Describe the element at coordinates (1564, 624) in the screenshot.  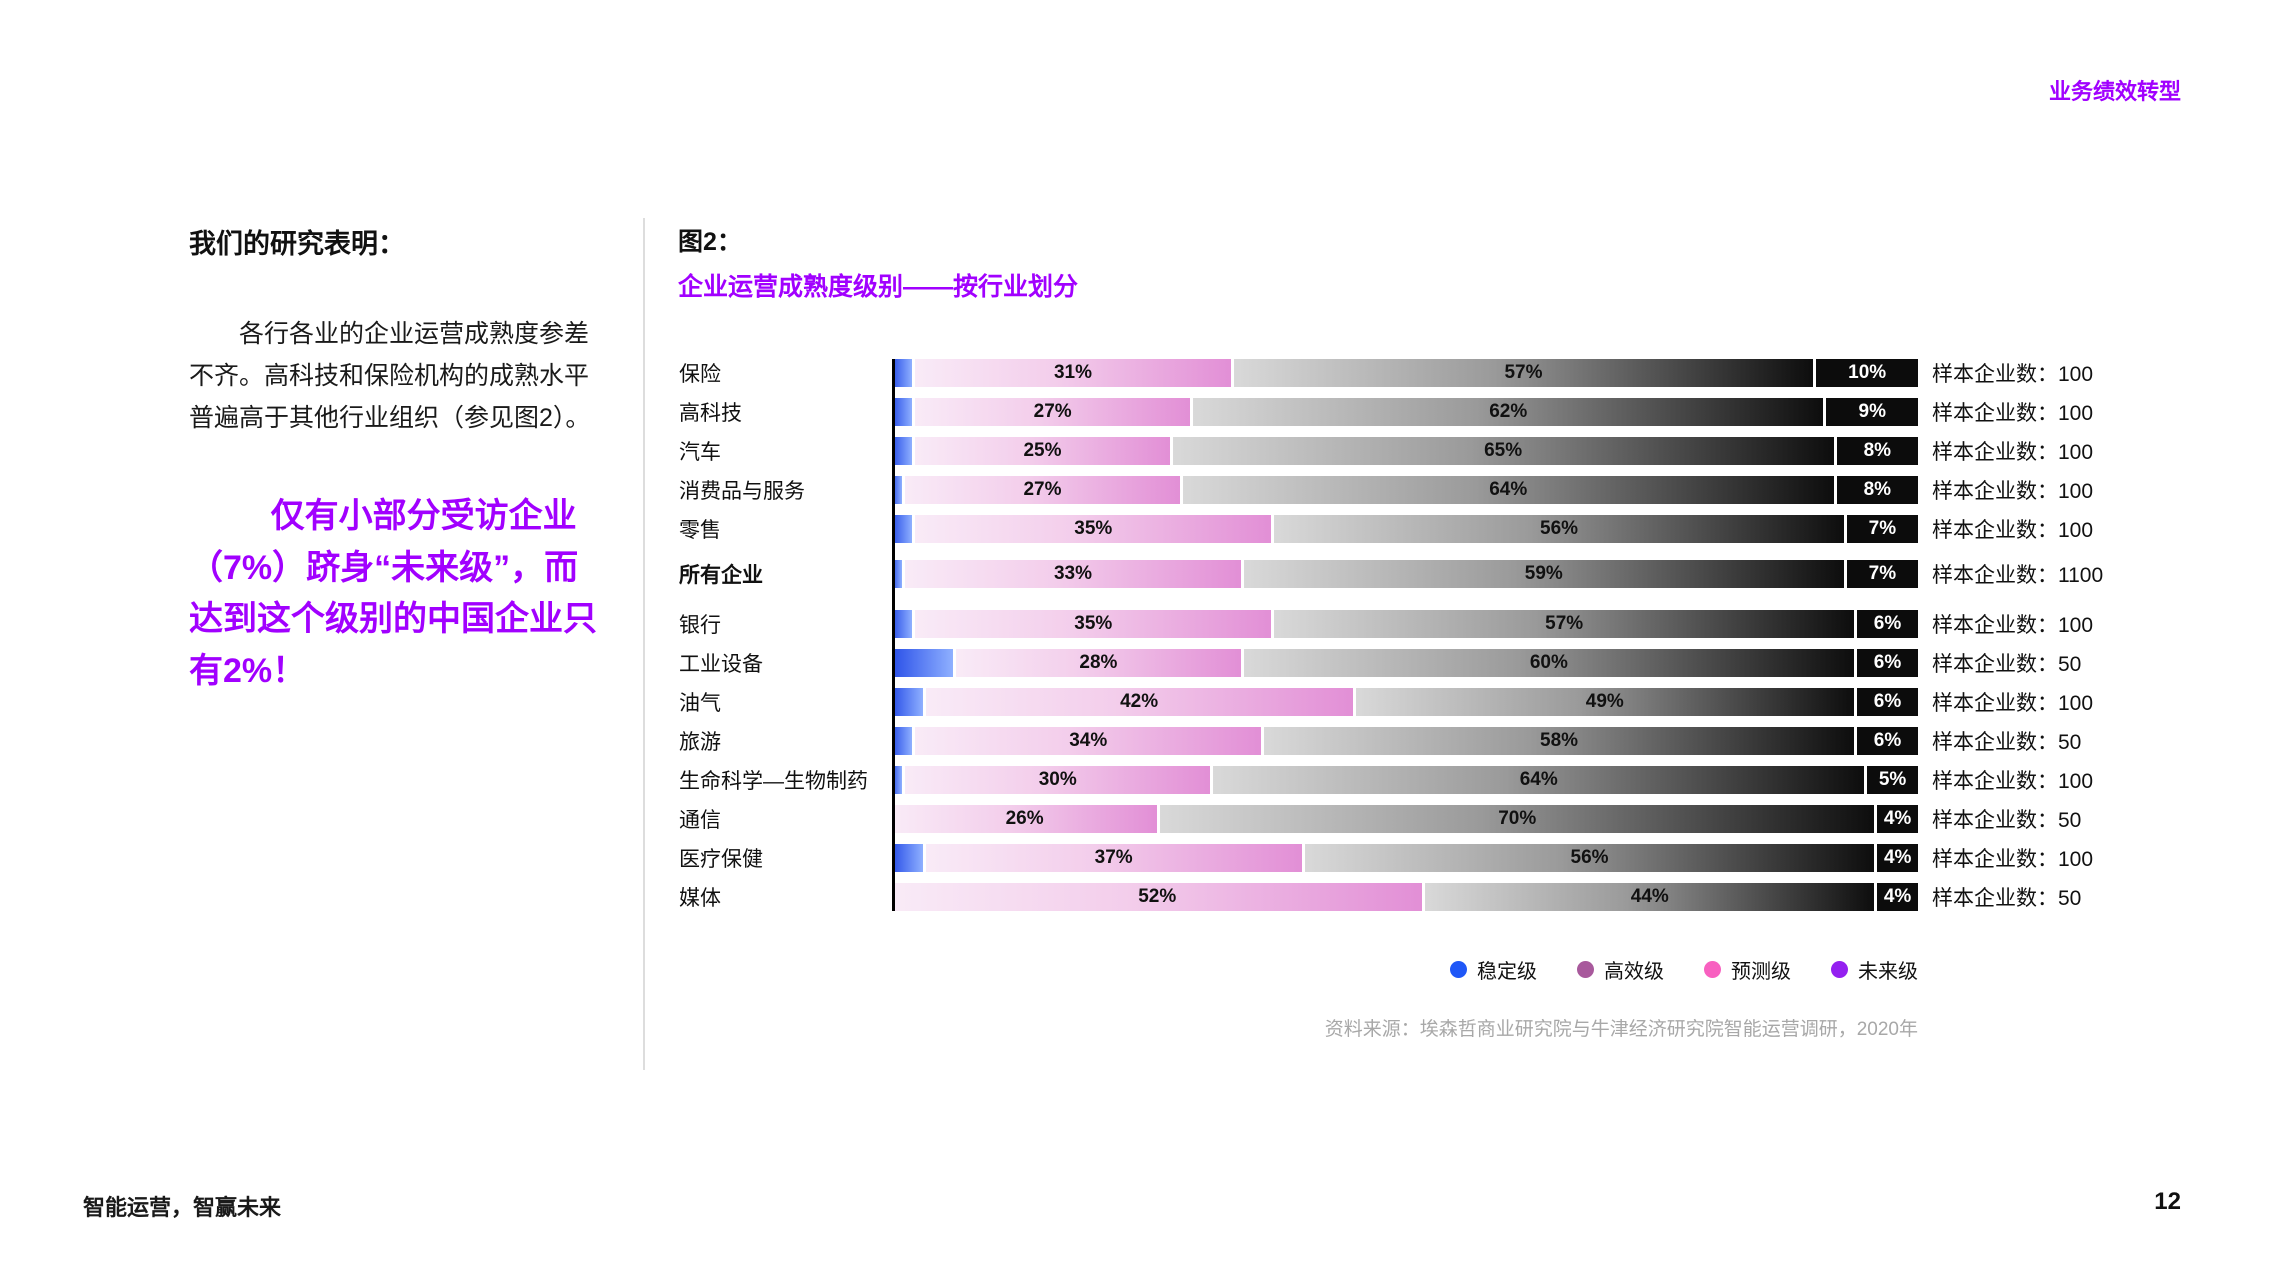
I see `segment-predictive: 57%` at that location.